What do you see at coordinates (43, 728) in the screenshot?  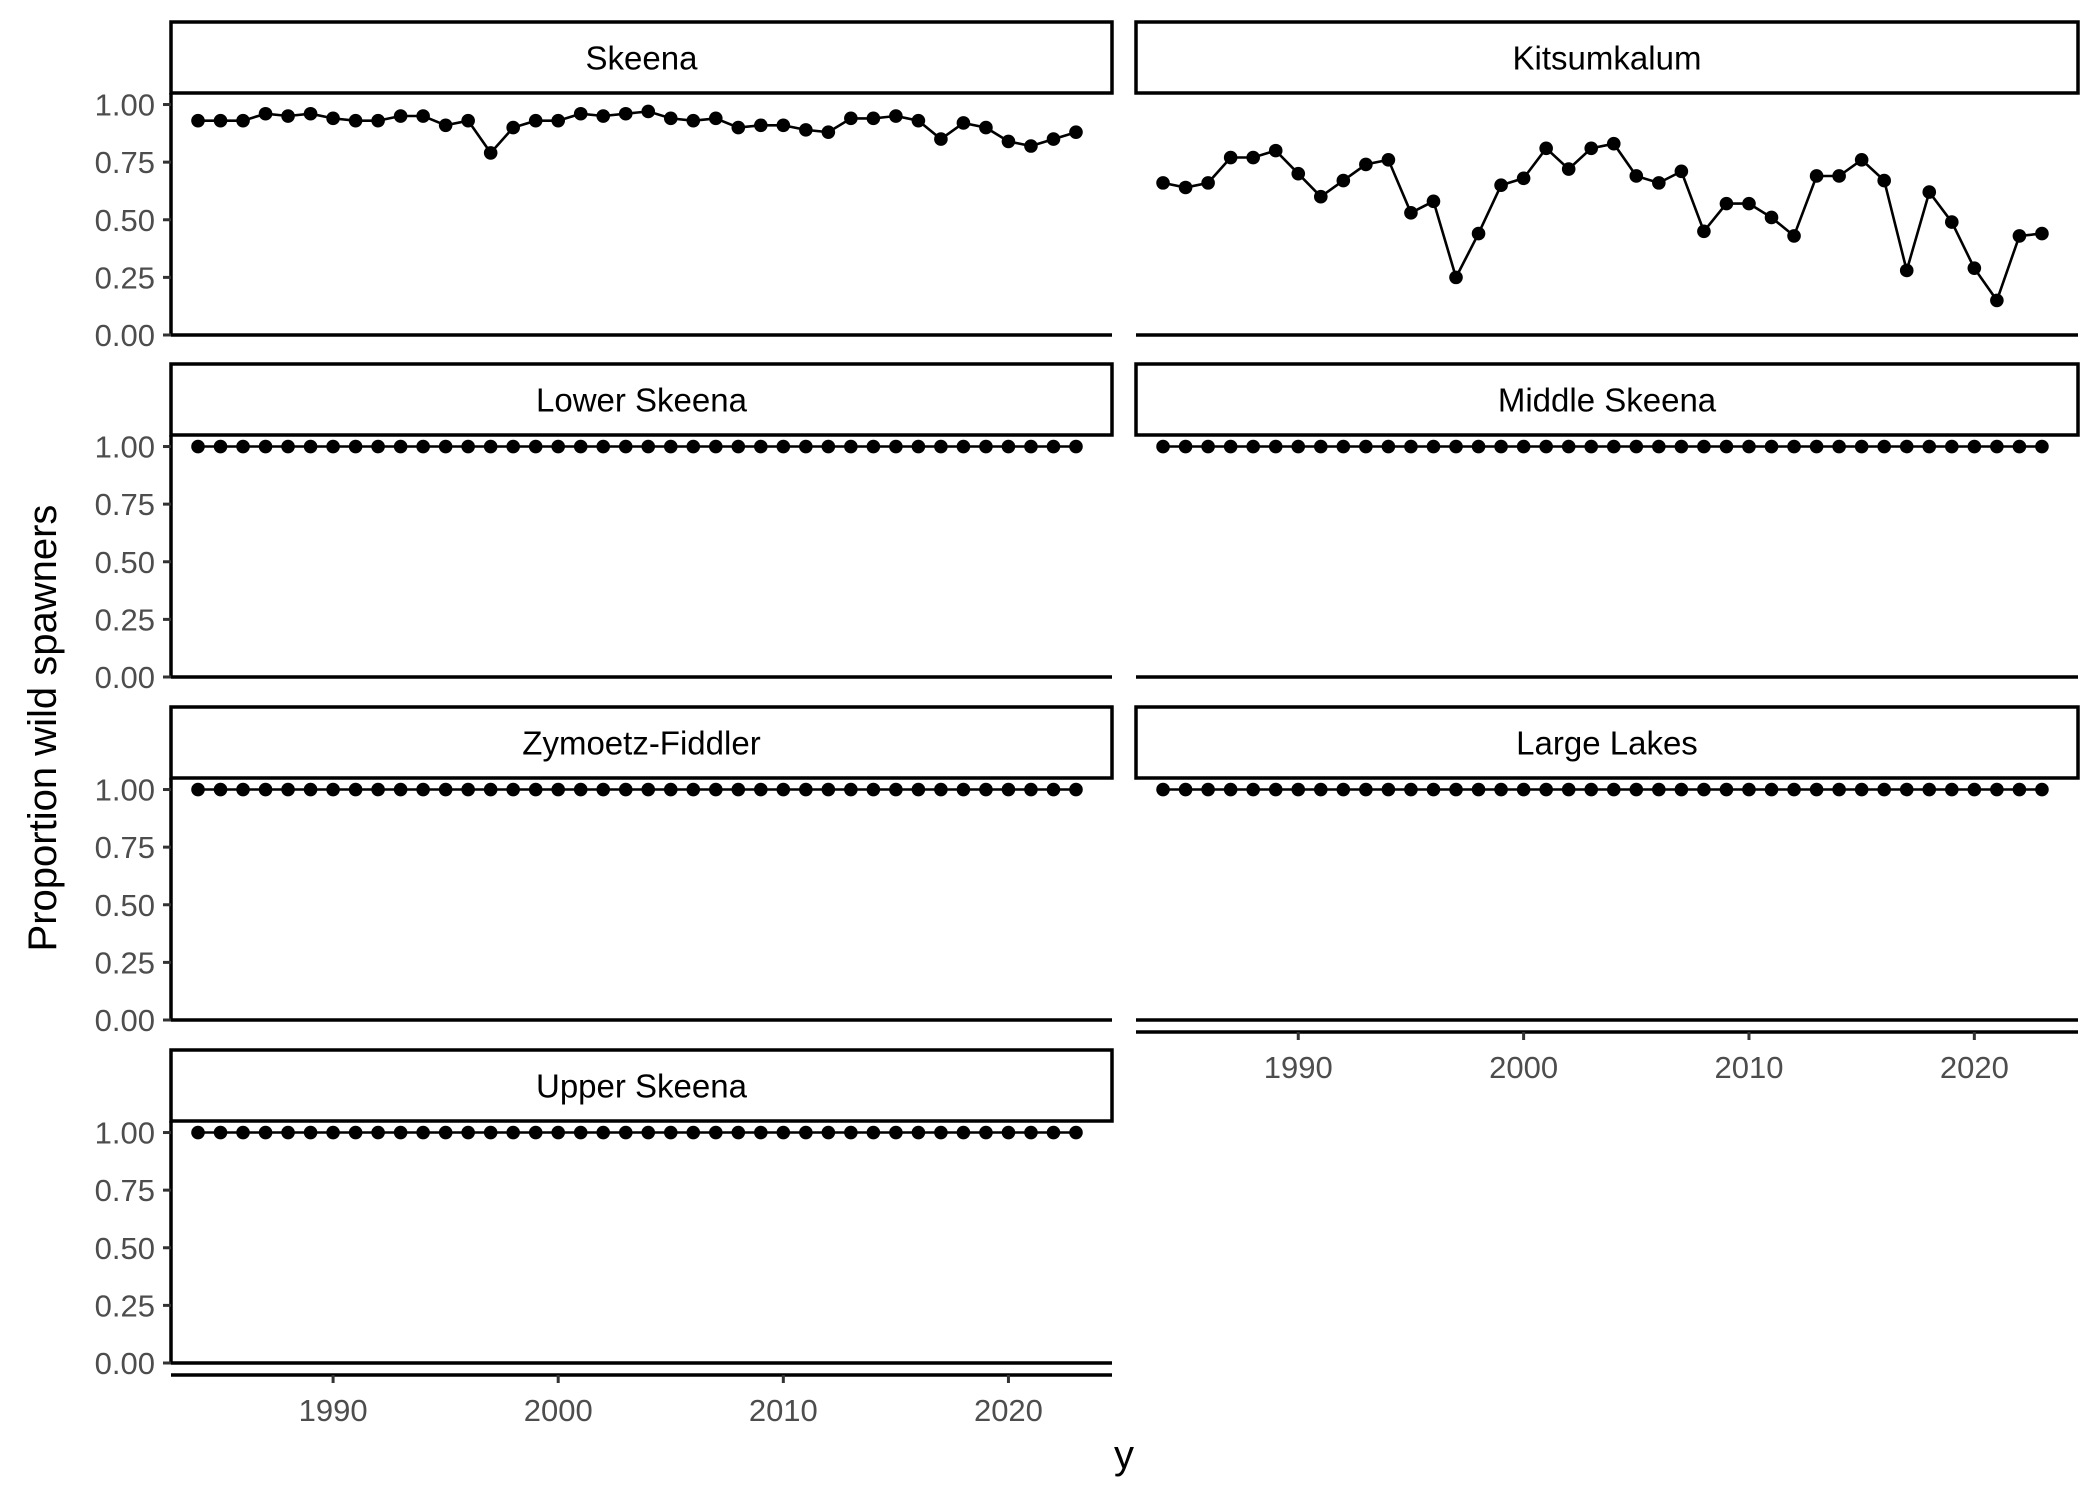 I see `y-axis-title: Proportion wild spawners` at bounding box center [43, 728].